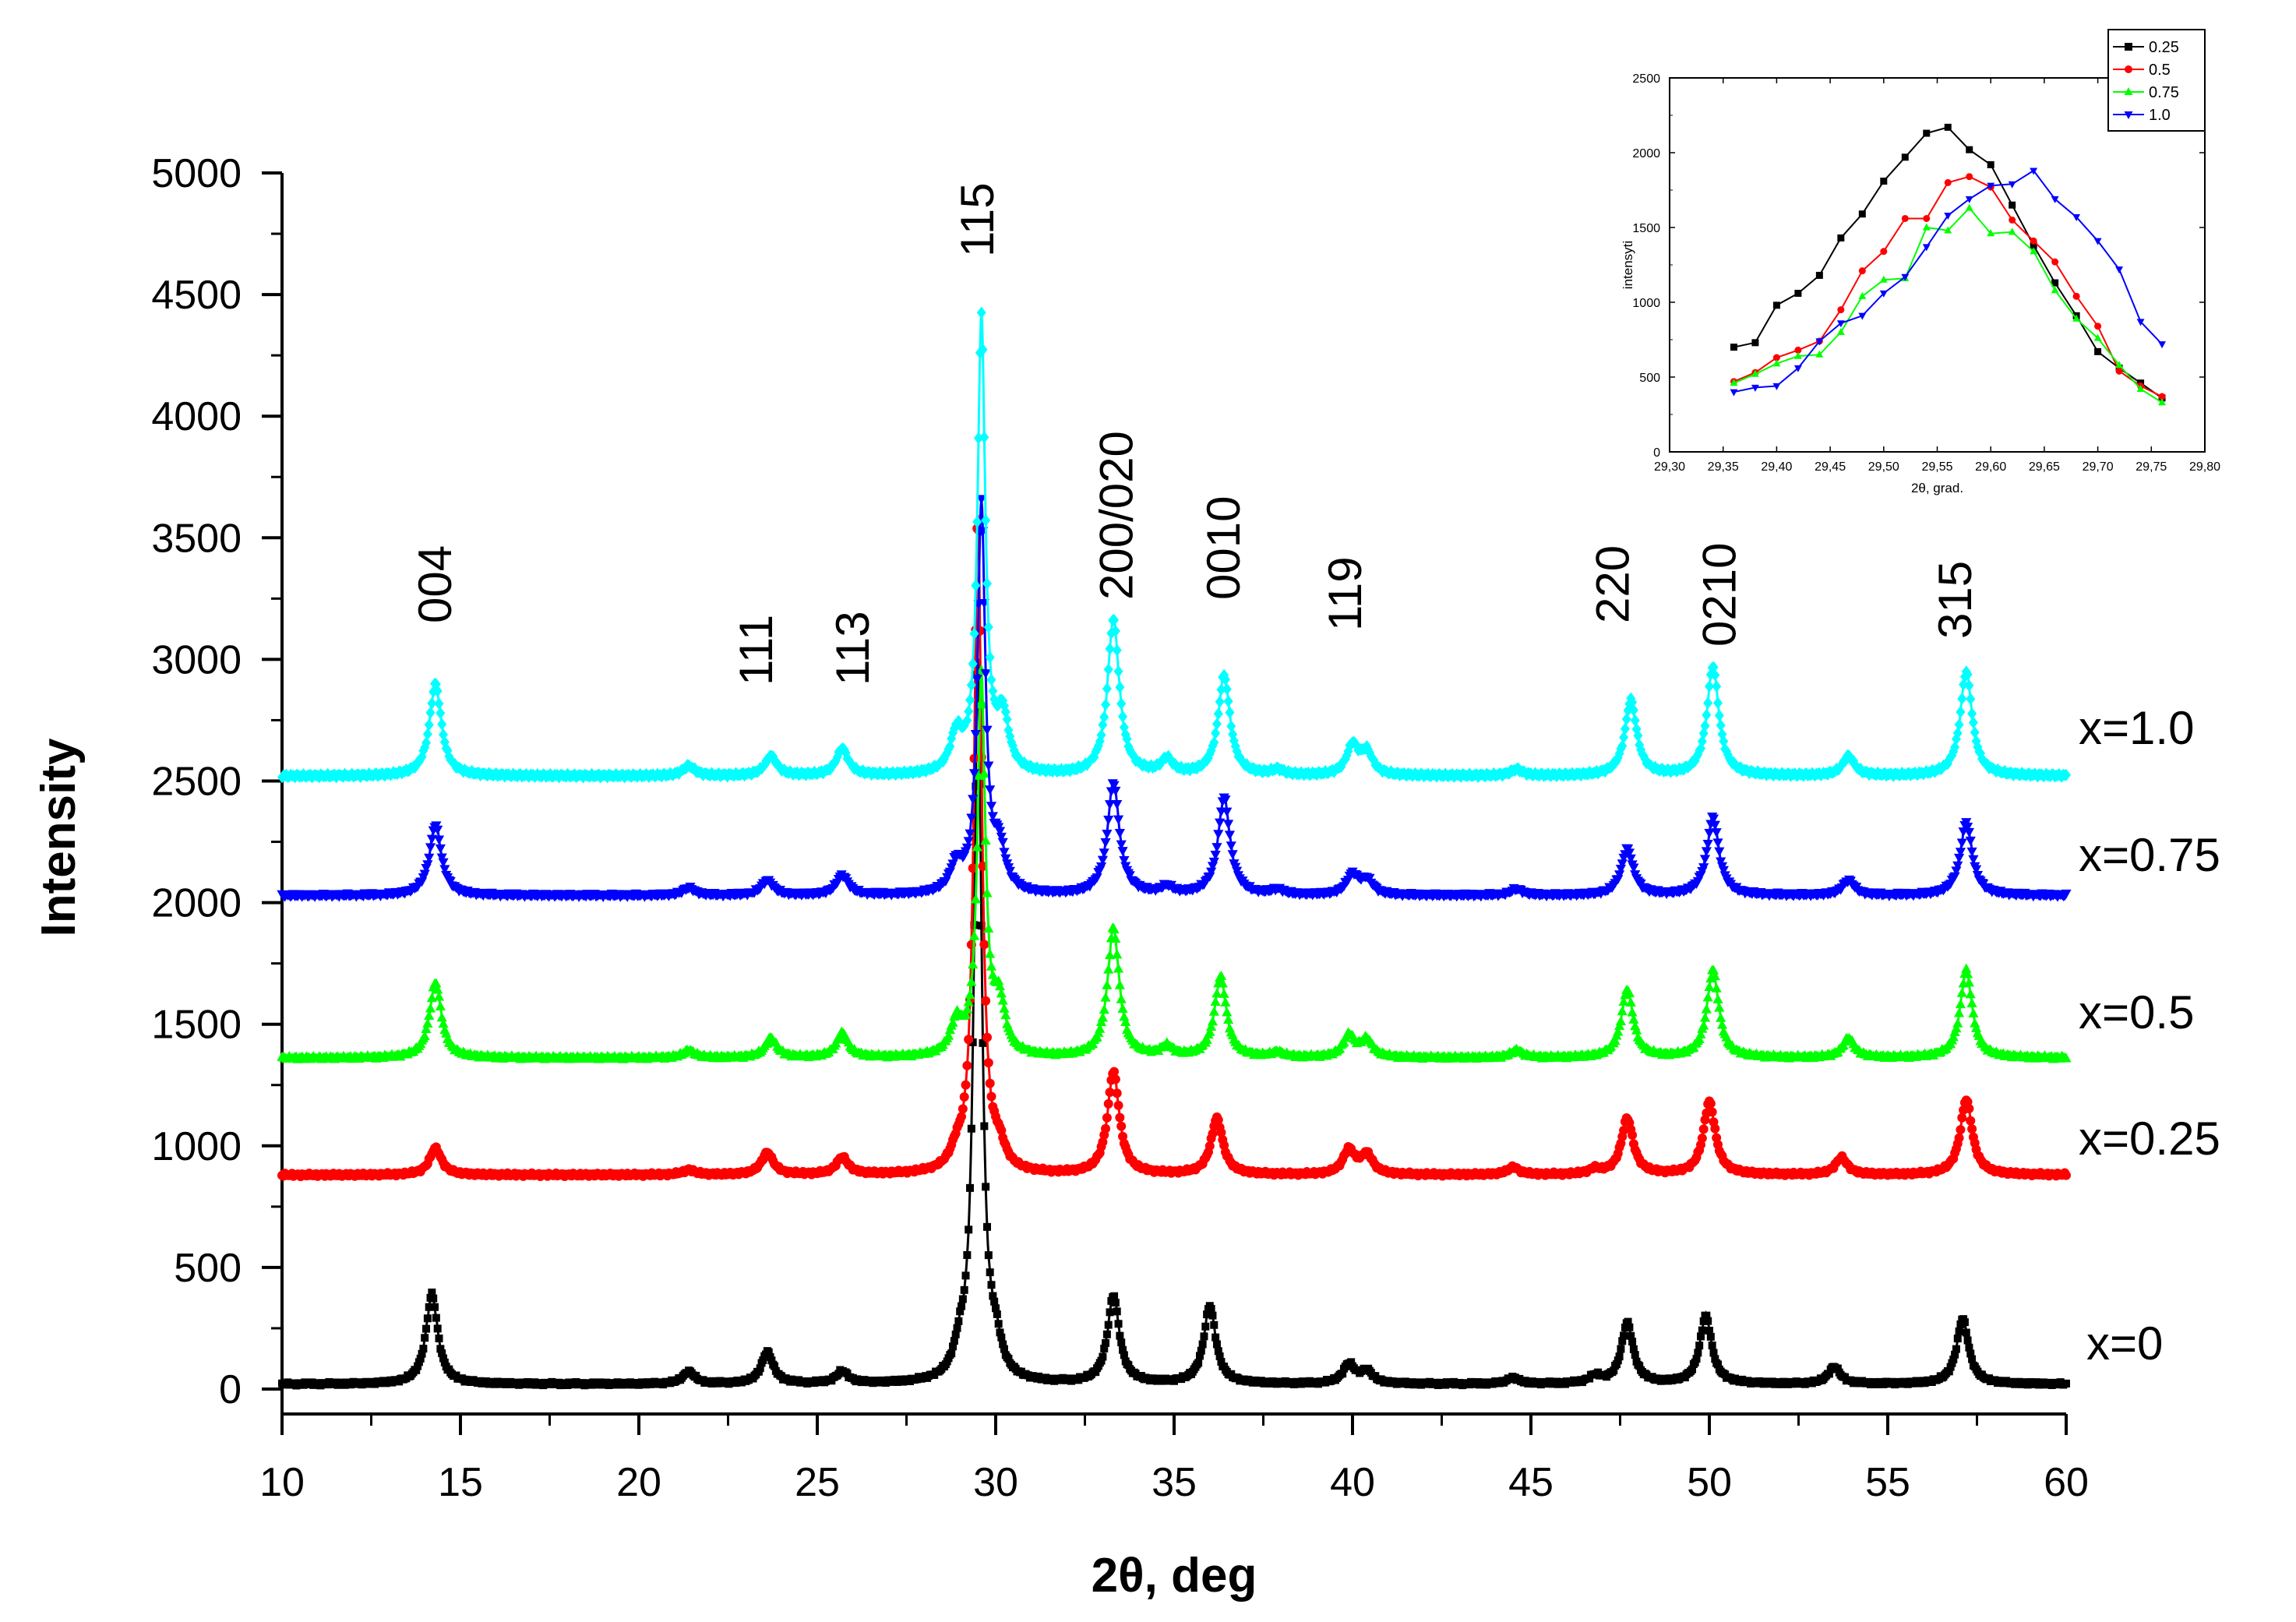 The height and width of the screenshot is (1622, 2296). What do you see at coordinates (435, 584) in the screenshot?
I see `peak-label: 004` at bounding box center [435, 584].